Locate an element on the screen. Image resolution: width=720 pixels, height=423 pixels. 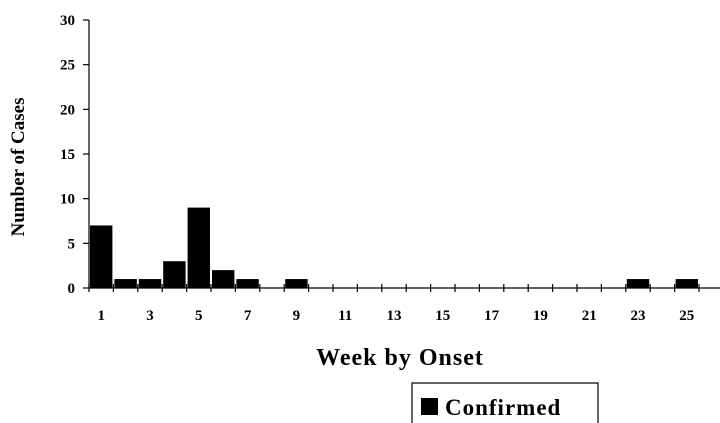
x-tick-label-7: 7 is located at coordinates (248, 316).